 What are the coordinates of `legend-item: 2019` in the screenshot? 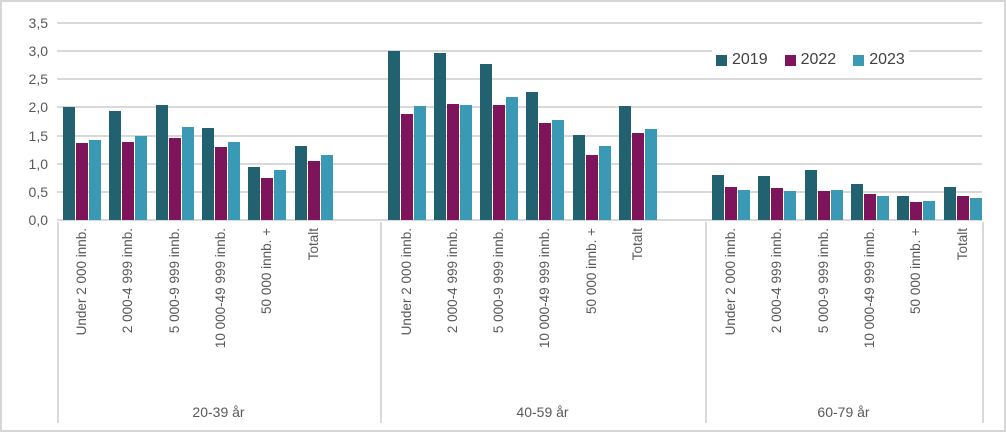 It's located at (742, 60).